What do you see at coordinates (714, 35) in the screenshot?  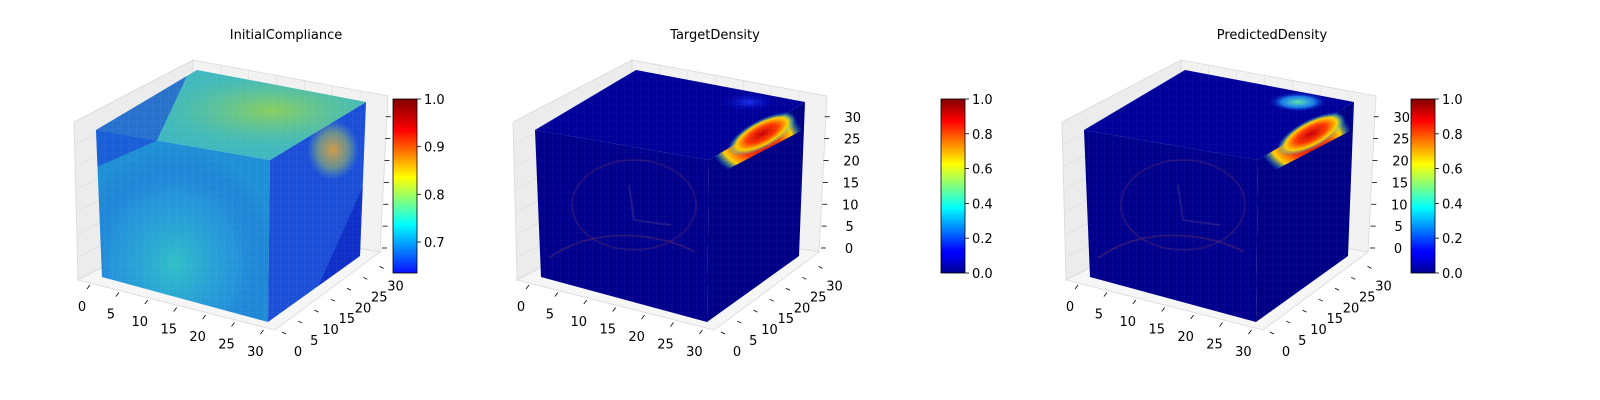 I see `panel-title: TargetDensity` at bounding box center [714, 35].